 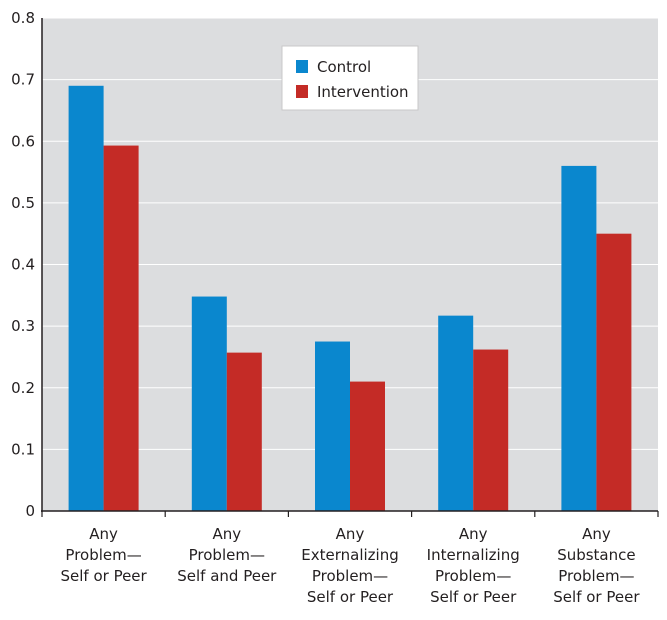 I want to click on y-axis-ticks: 0 0.1 0.2 0.3 0.4 0.5 0.6 0.7 0.8, so click(x=23, y=264).